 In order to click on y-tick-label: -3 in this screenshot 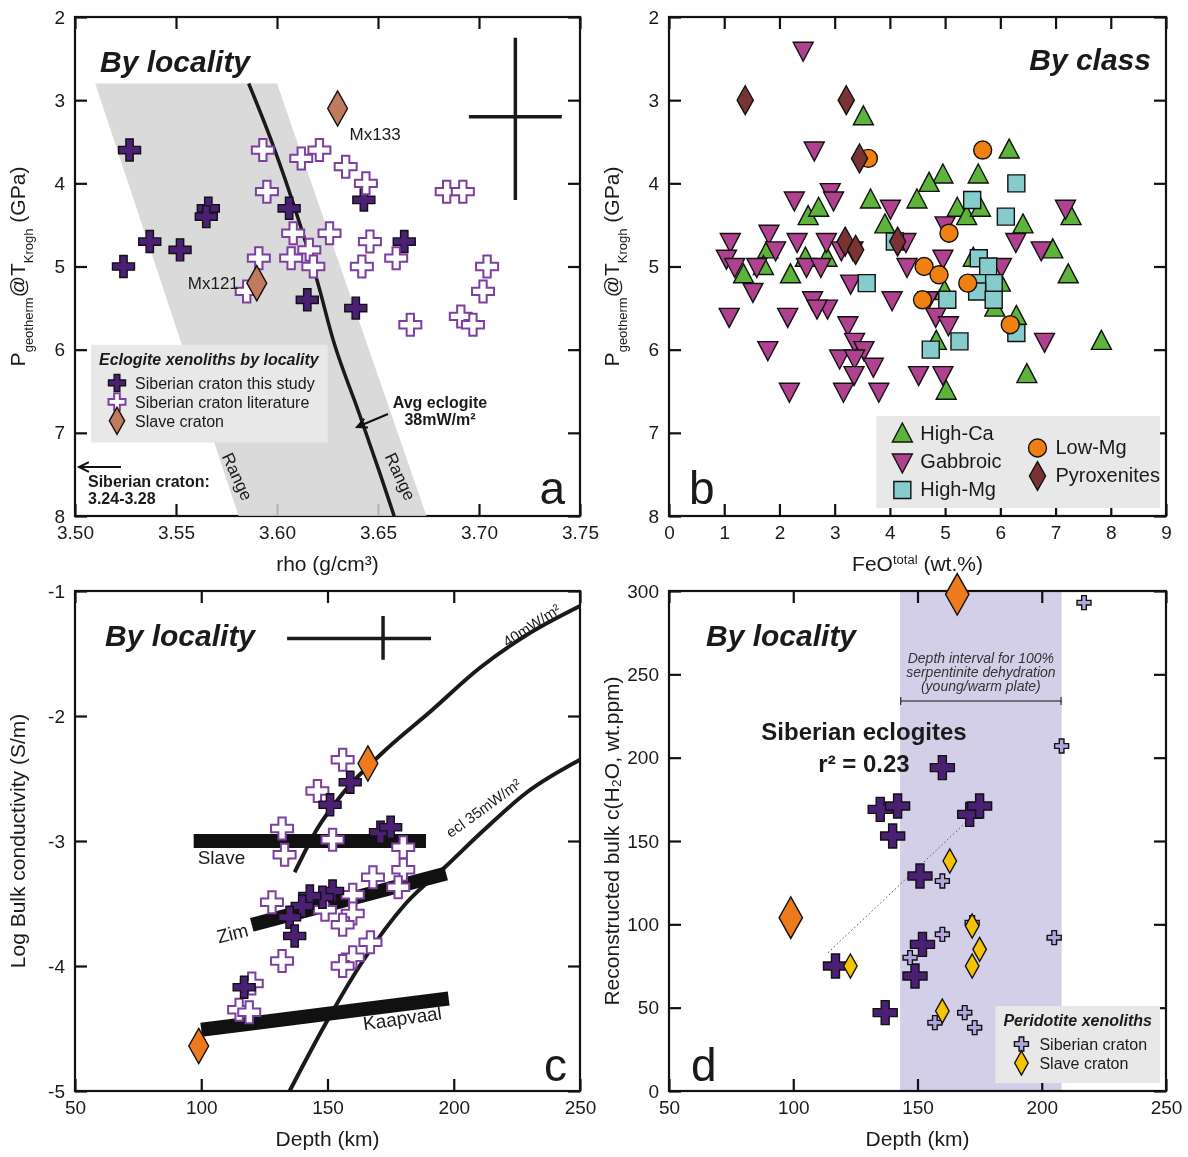, I will do `click(56, 841)`.